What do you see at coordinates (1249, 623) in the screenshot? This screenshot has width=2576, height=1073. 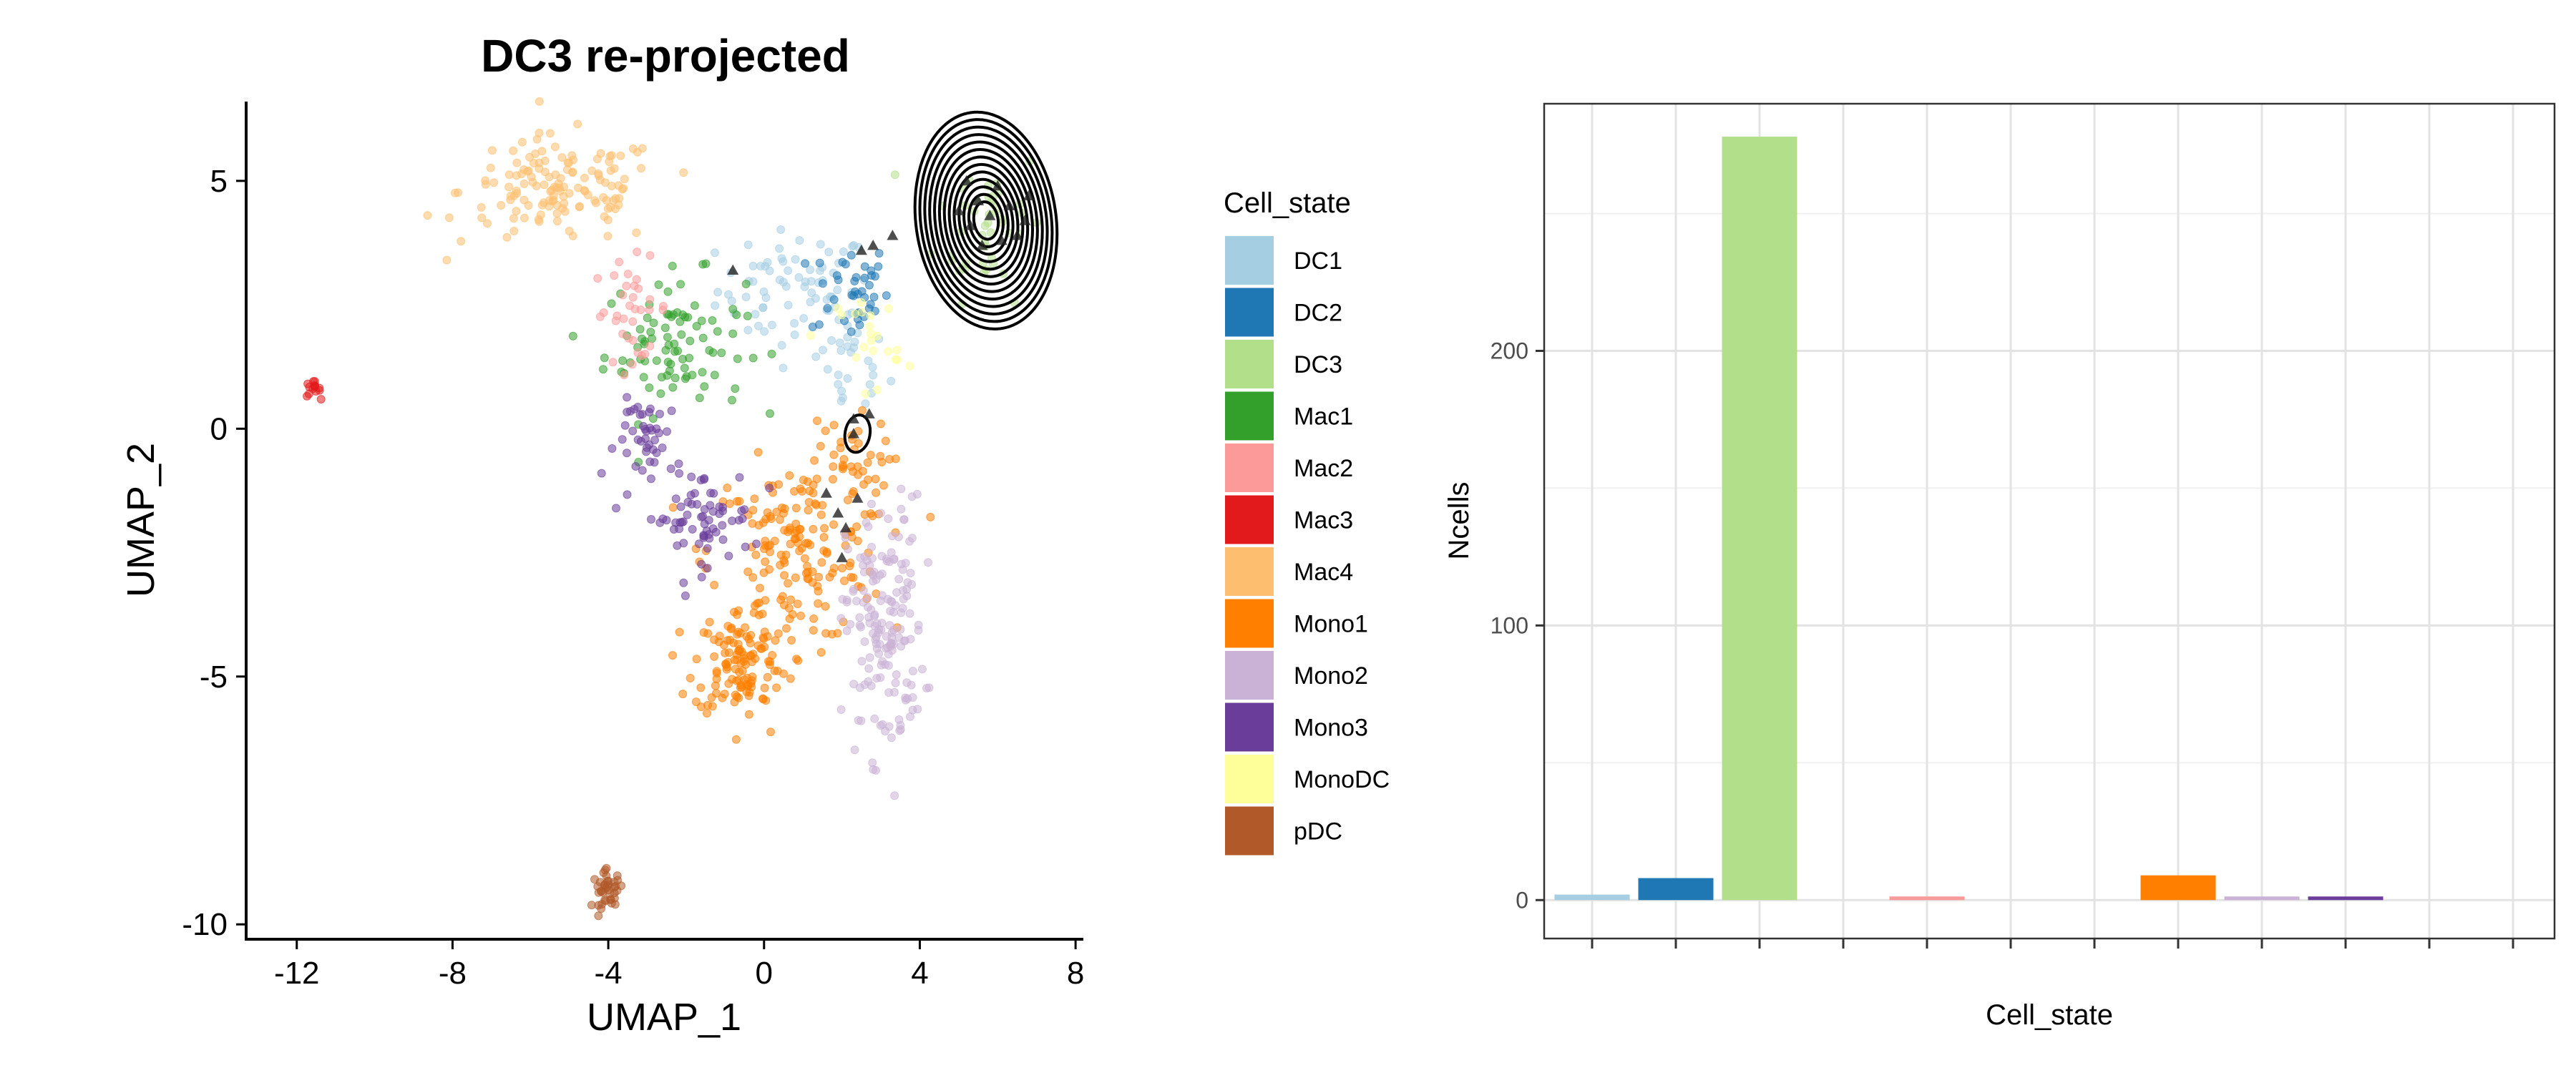 I see `legend-key-mono1` at bounding box center [1249, 623].